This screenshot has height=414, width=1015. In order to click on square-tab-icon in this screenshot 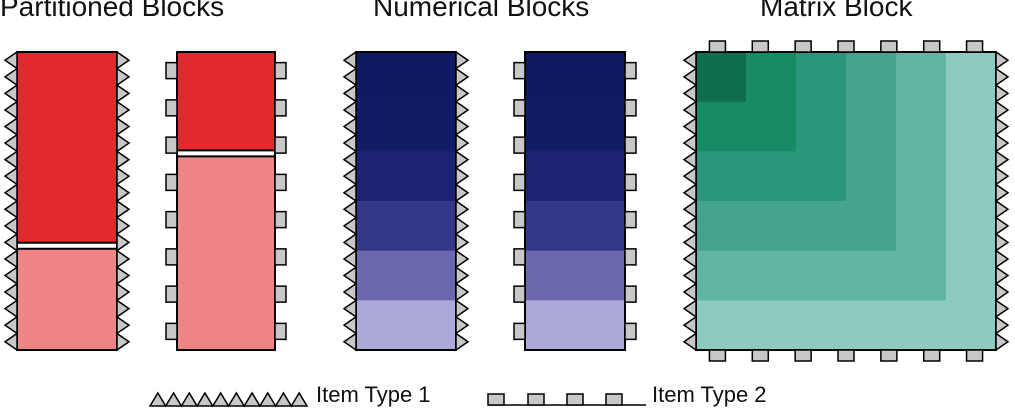, I will do `click(566, 399)`.